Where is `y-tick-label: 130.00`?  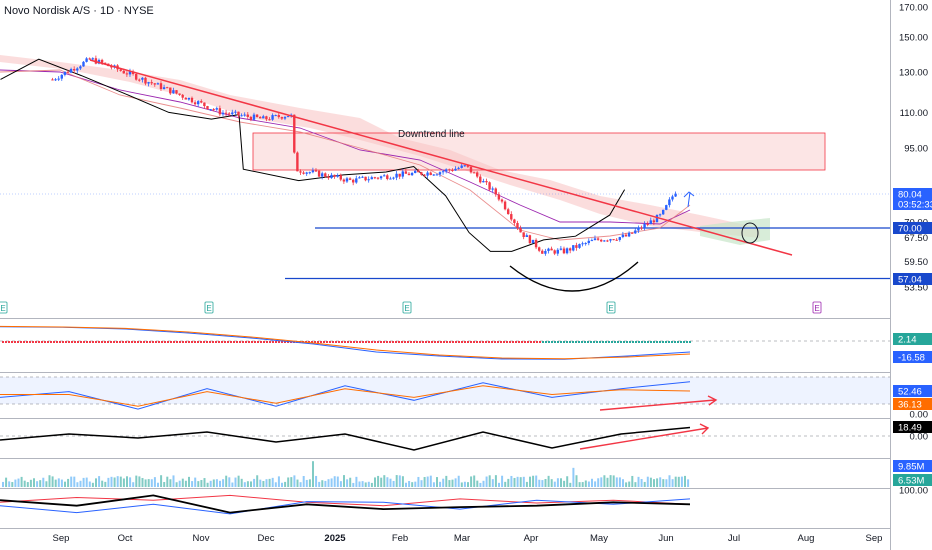
y-tick-label: 130.00 is located at coordinates (913, 72).